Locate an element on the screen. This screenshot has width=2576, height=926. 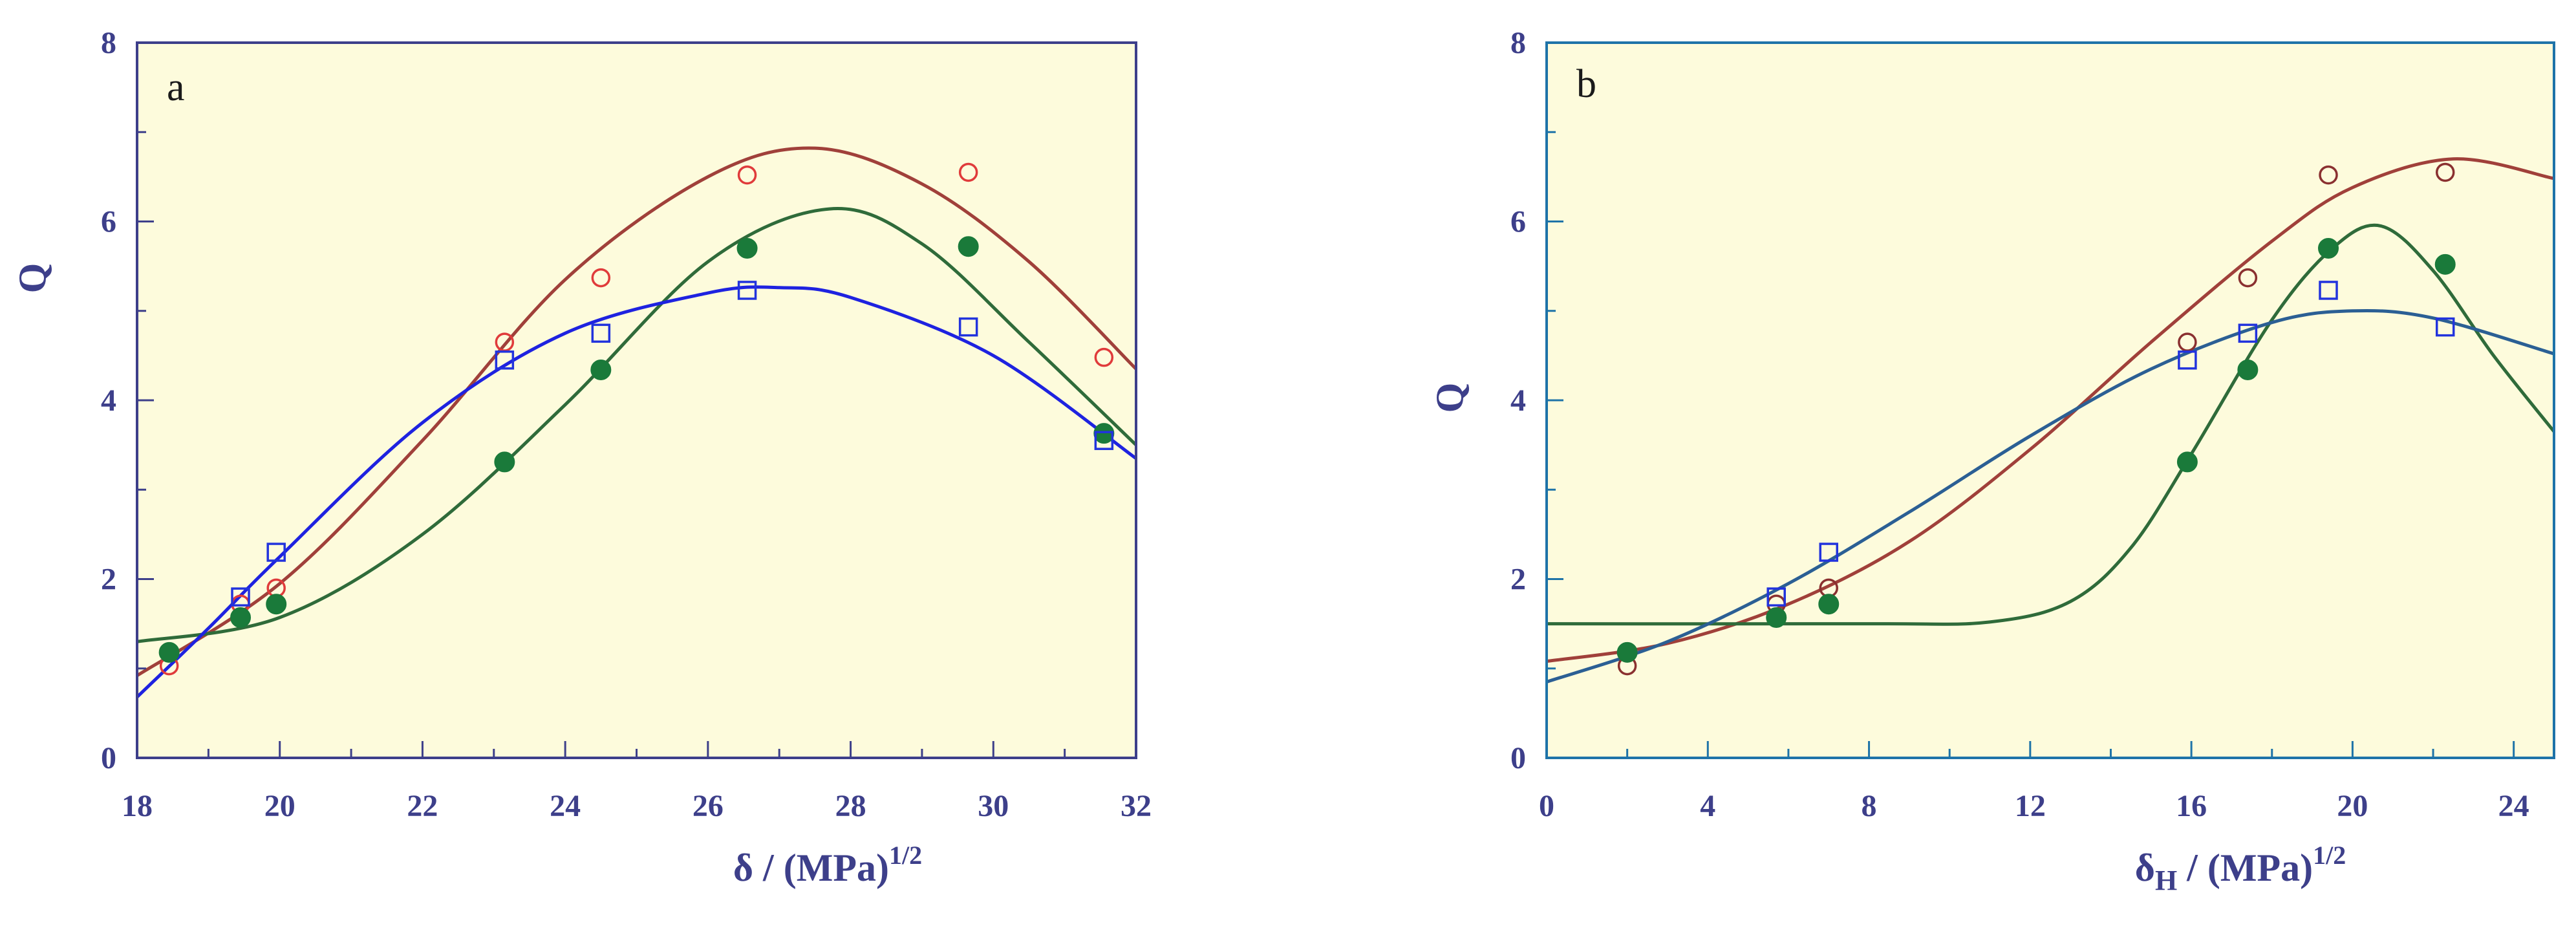
x-axis-label: δ / (MPa)1/2 is located at coordinates (827, 865).